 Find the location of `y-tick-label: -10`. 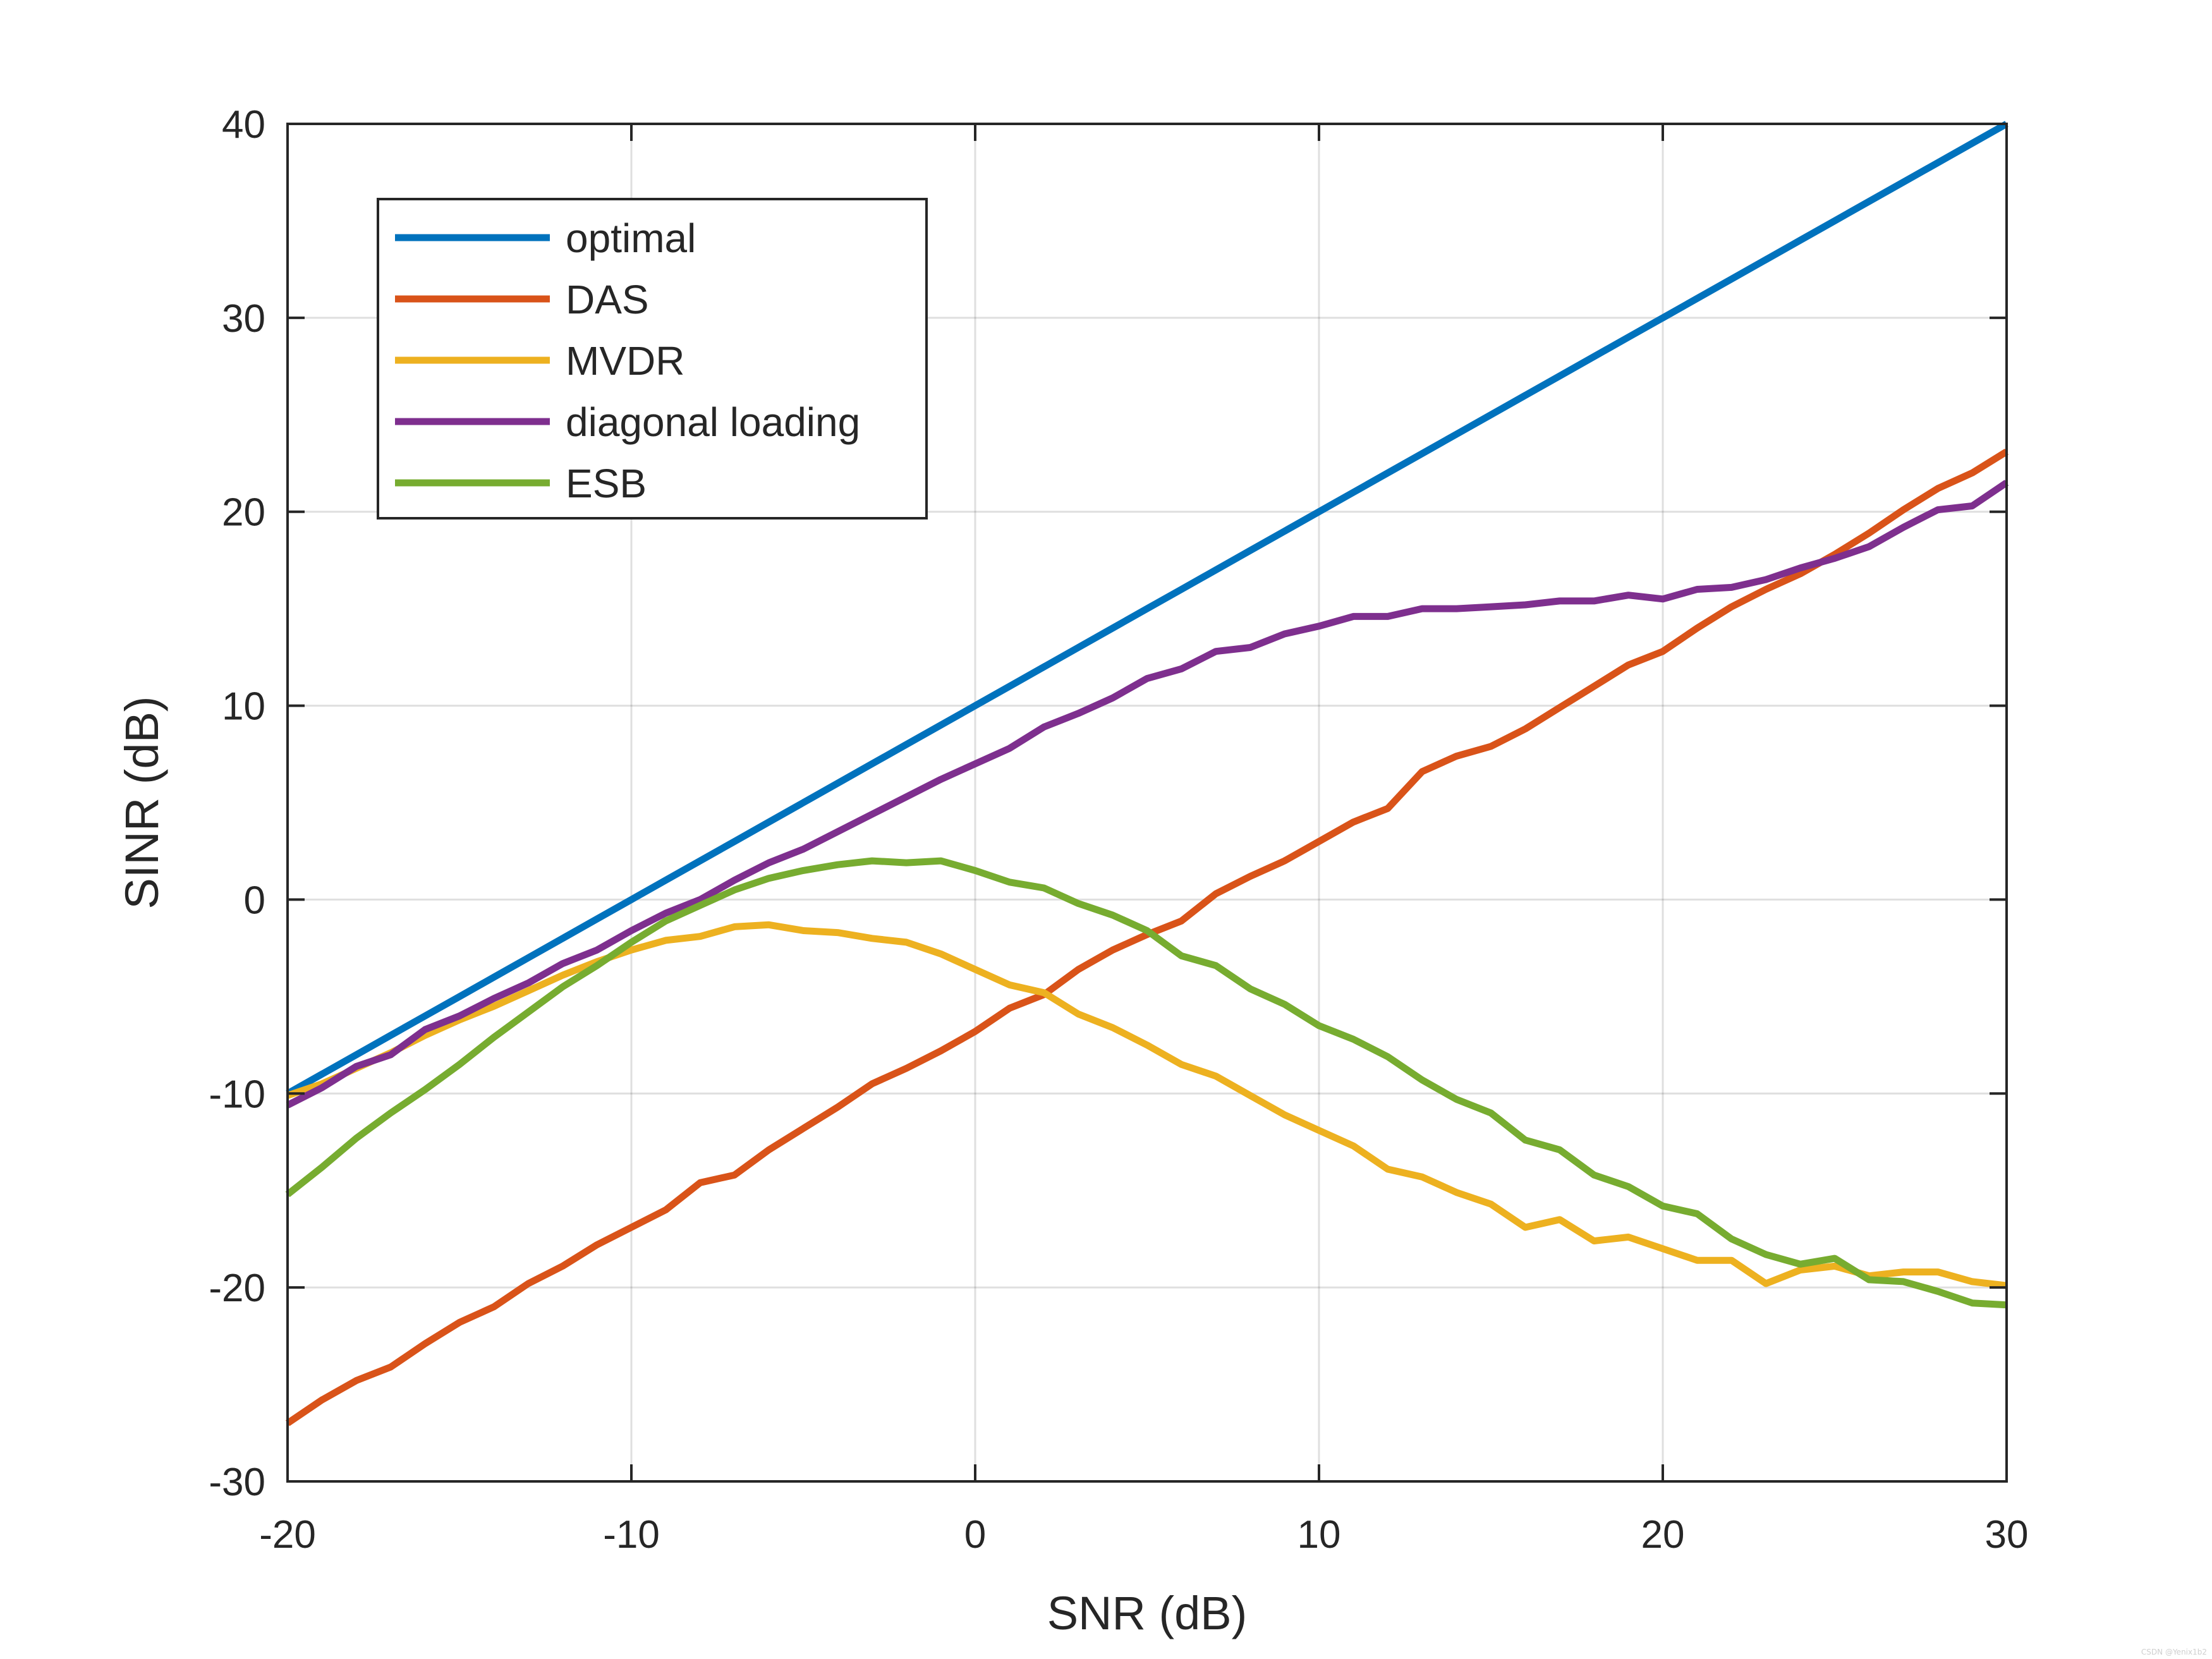

y-tick-label: -10 is located at coordinates (237, 1094).